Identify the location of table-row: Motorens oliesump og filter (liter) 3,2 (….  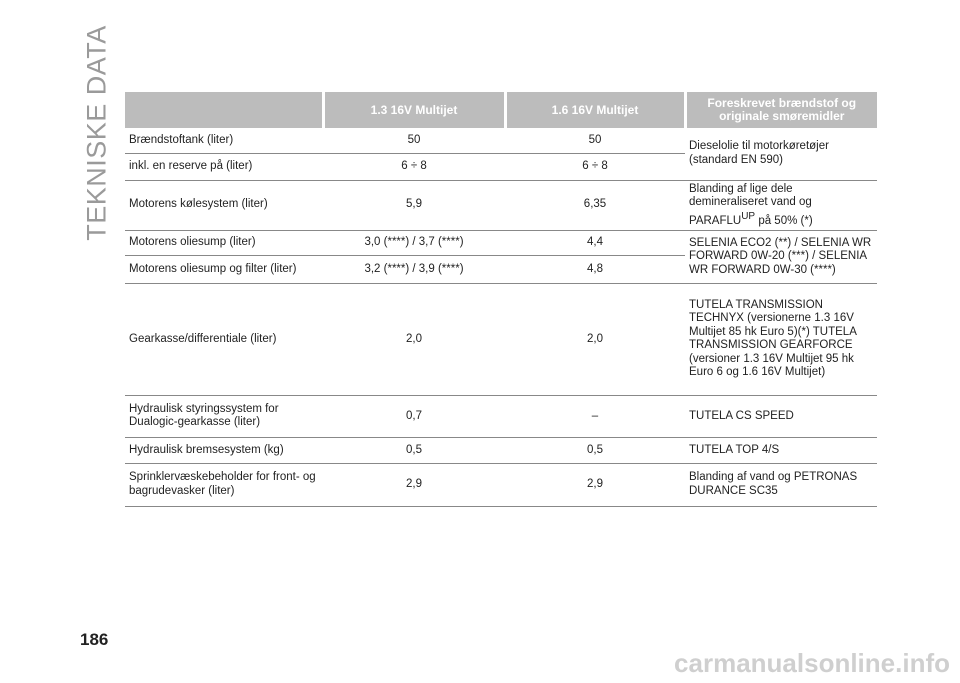
(501, 269).